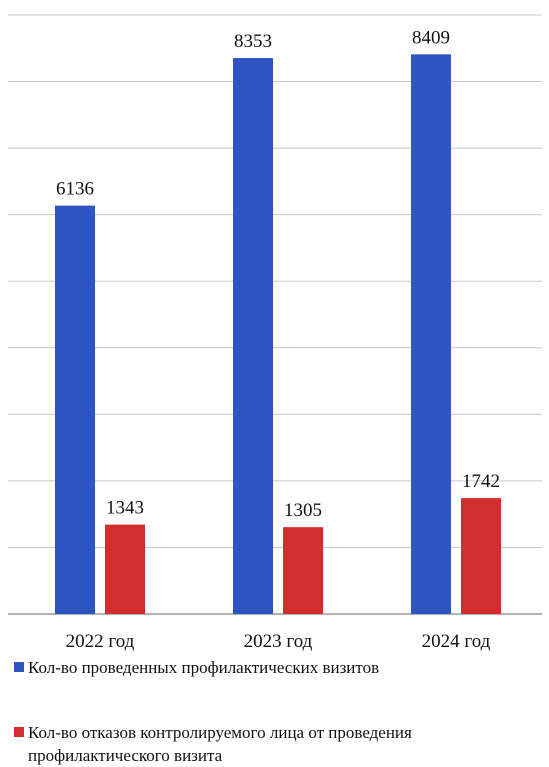 This screenshot has width=549, height=767. Describe the element at coordinates (303, 510) in the screenshot. I see `data-label-series-1-1: 1305` at that location.